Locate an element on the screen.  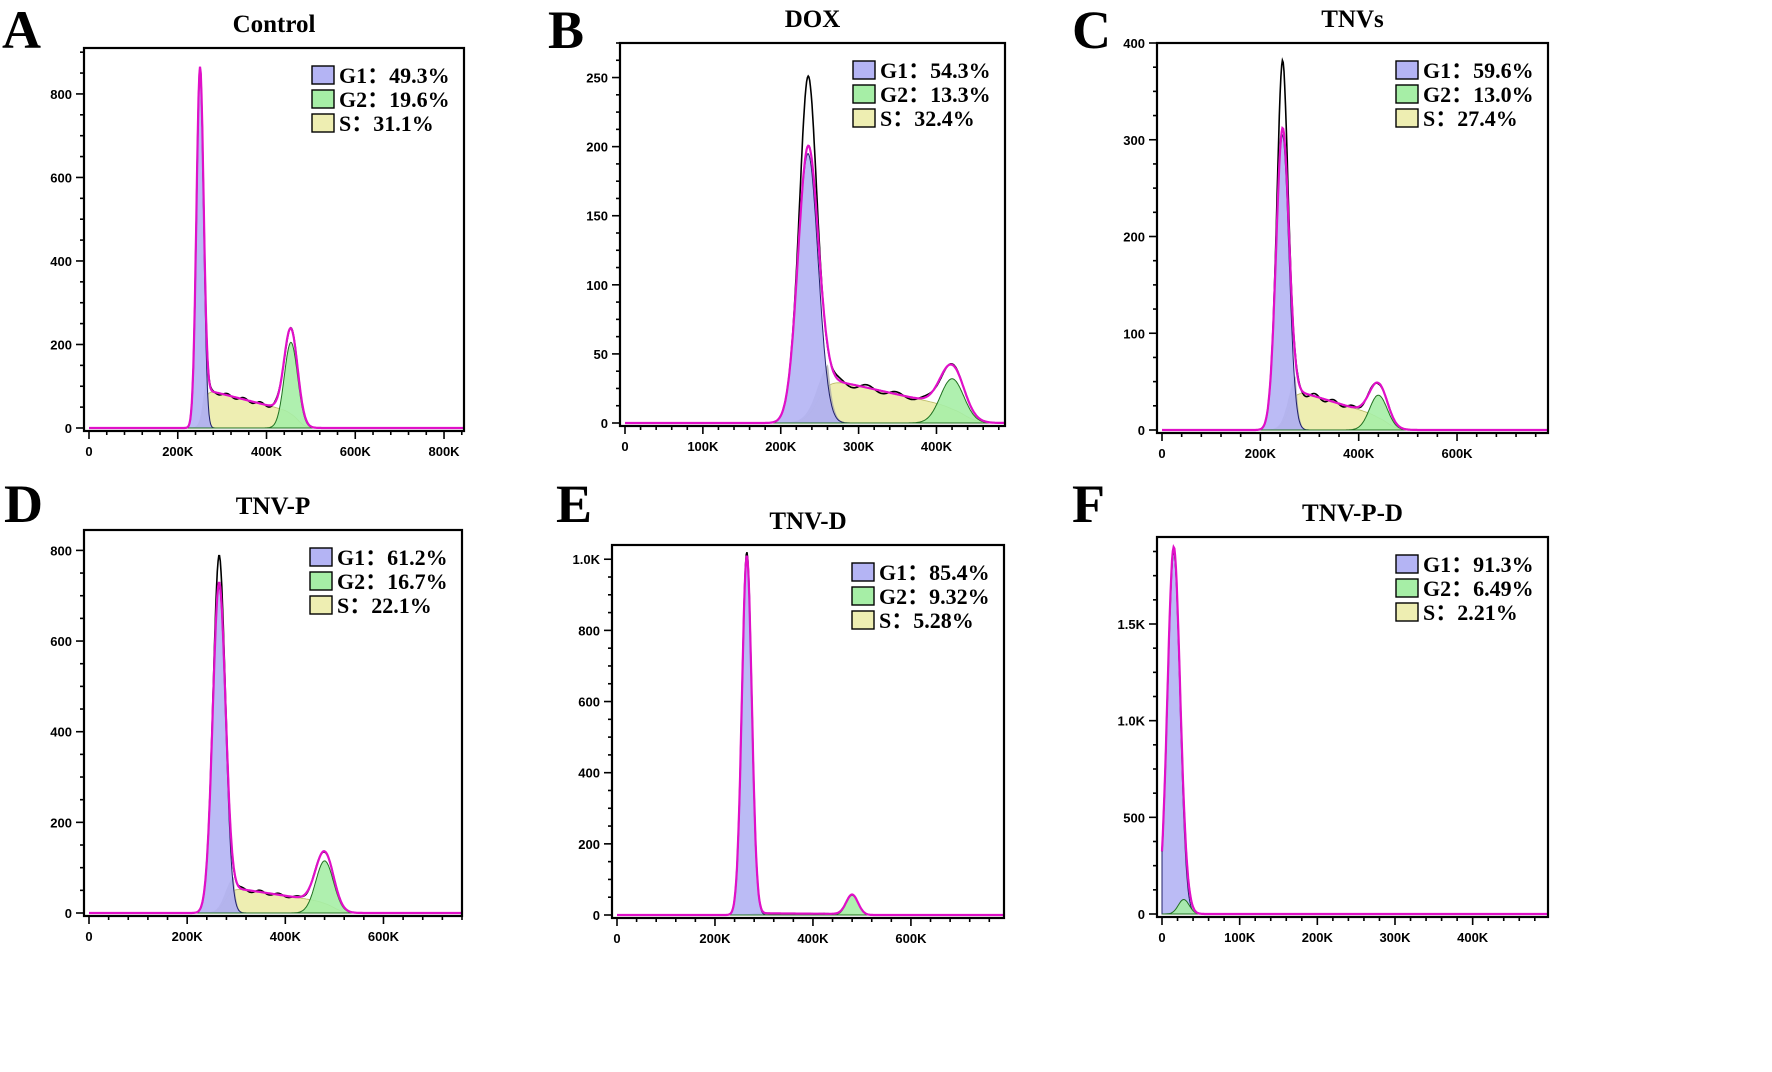
legend-label-g2: G2：9.32% is located at coordinates (934, 596).